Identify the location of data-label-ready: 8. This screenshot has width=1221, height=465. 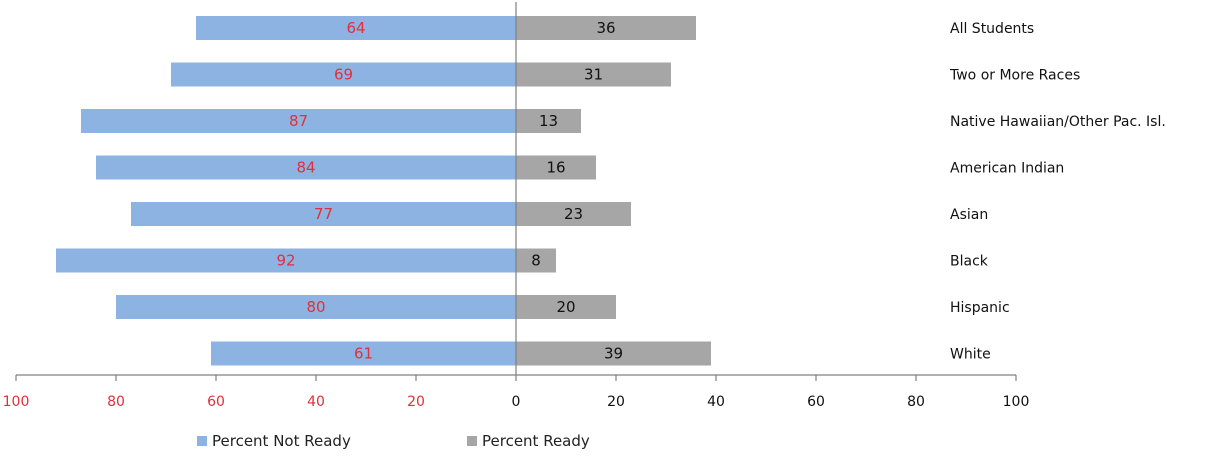
(536, 261).